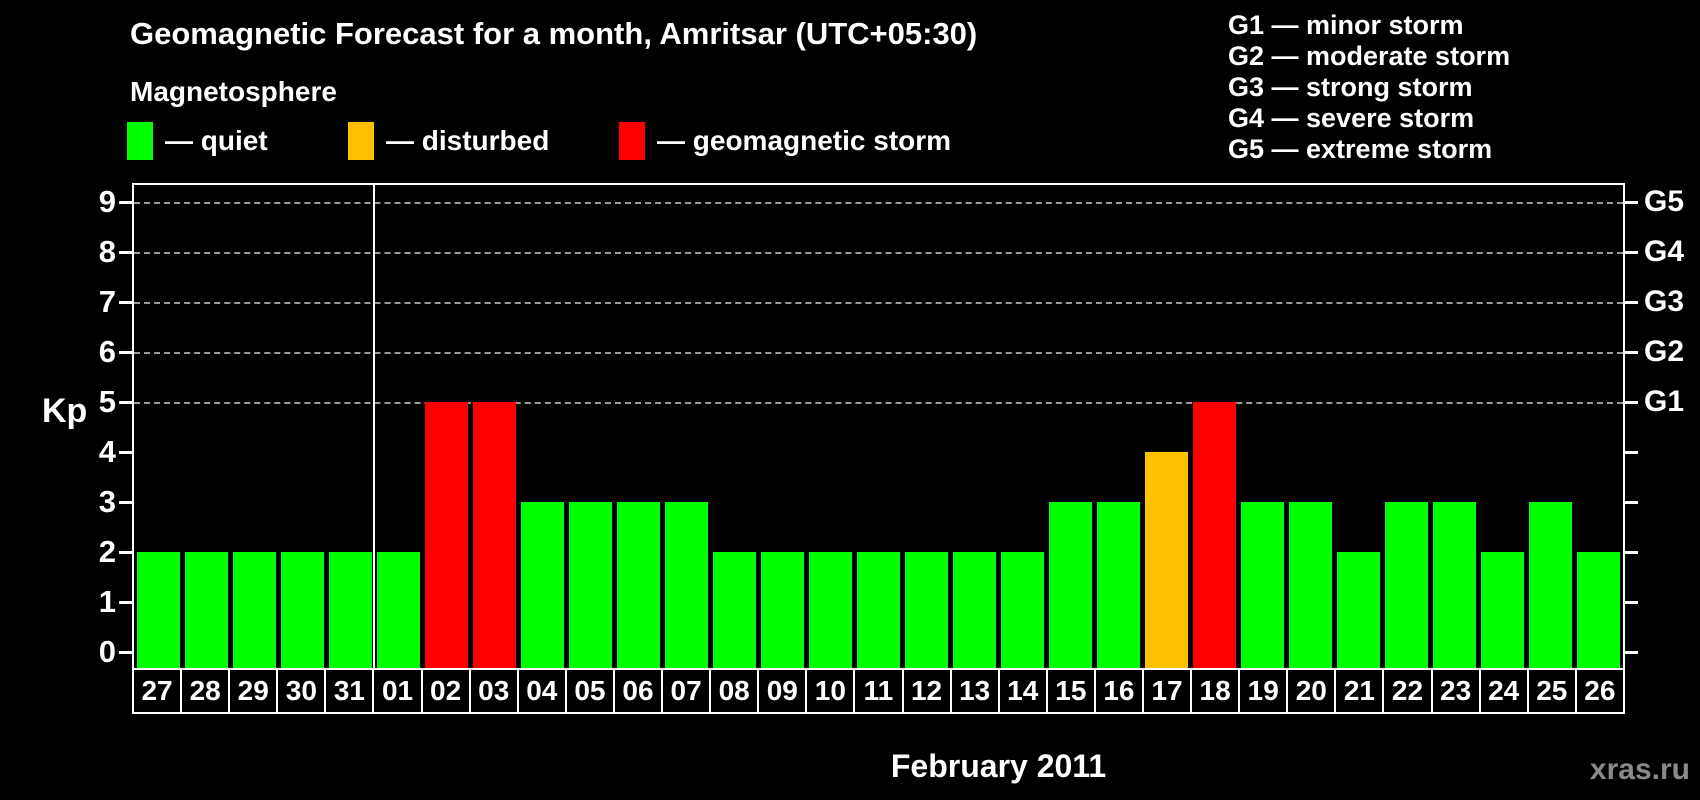 The image size is (1700, 800). Describe the element at coordinates (468, 140) in the screenshot. I see `legend-label-disturbed: — disturbed` at that location.